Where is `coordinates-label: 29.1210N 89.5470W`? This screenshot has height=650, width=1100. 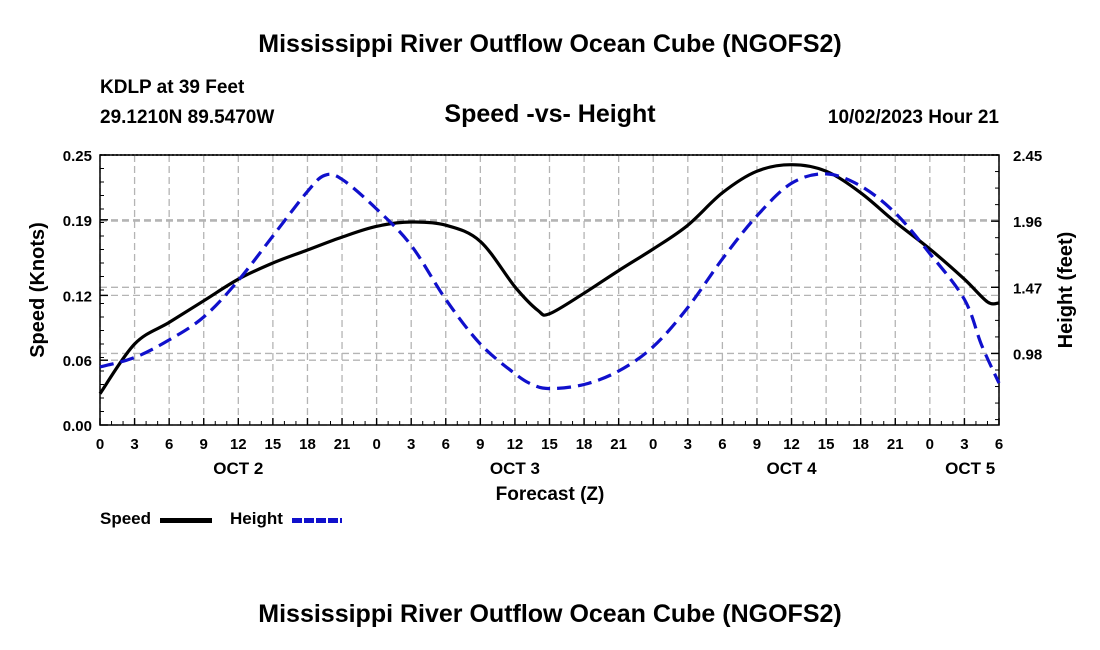
coordinates-label: 29.1210N 89.5470W is located at coordinates (187, 117).